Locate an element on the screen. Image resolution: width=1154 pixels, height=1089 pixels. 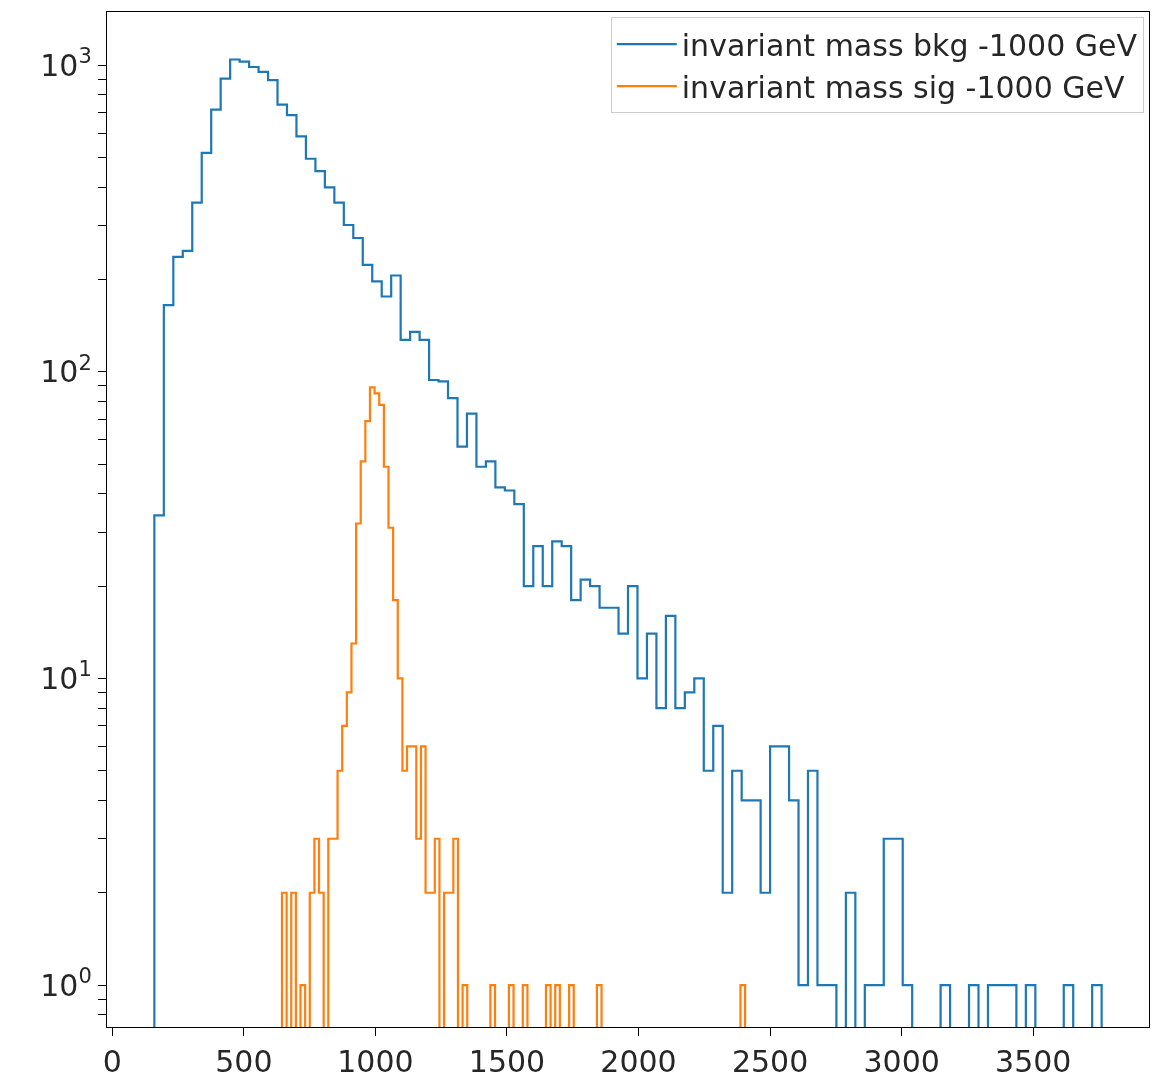
y-tick-label: 10$^{1}$ is located at coordinates (66, 676).